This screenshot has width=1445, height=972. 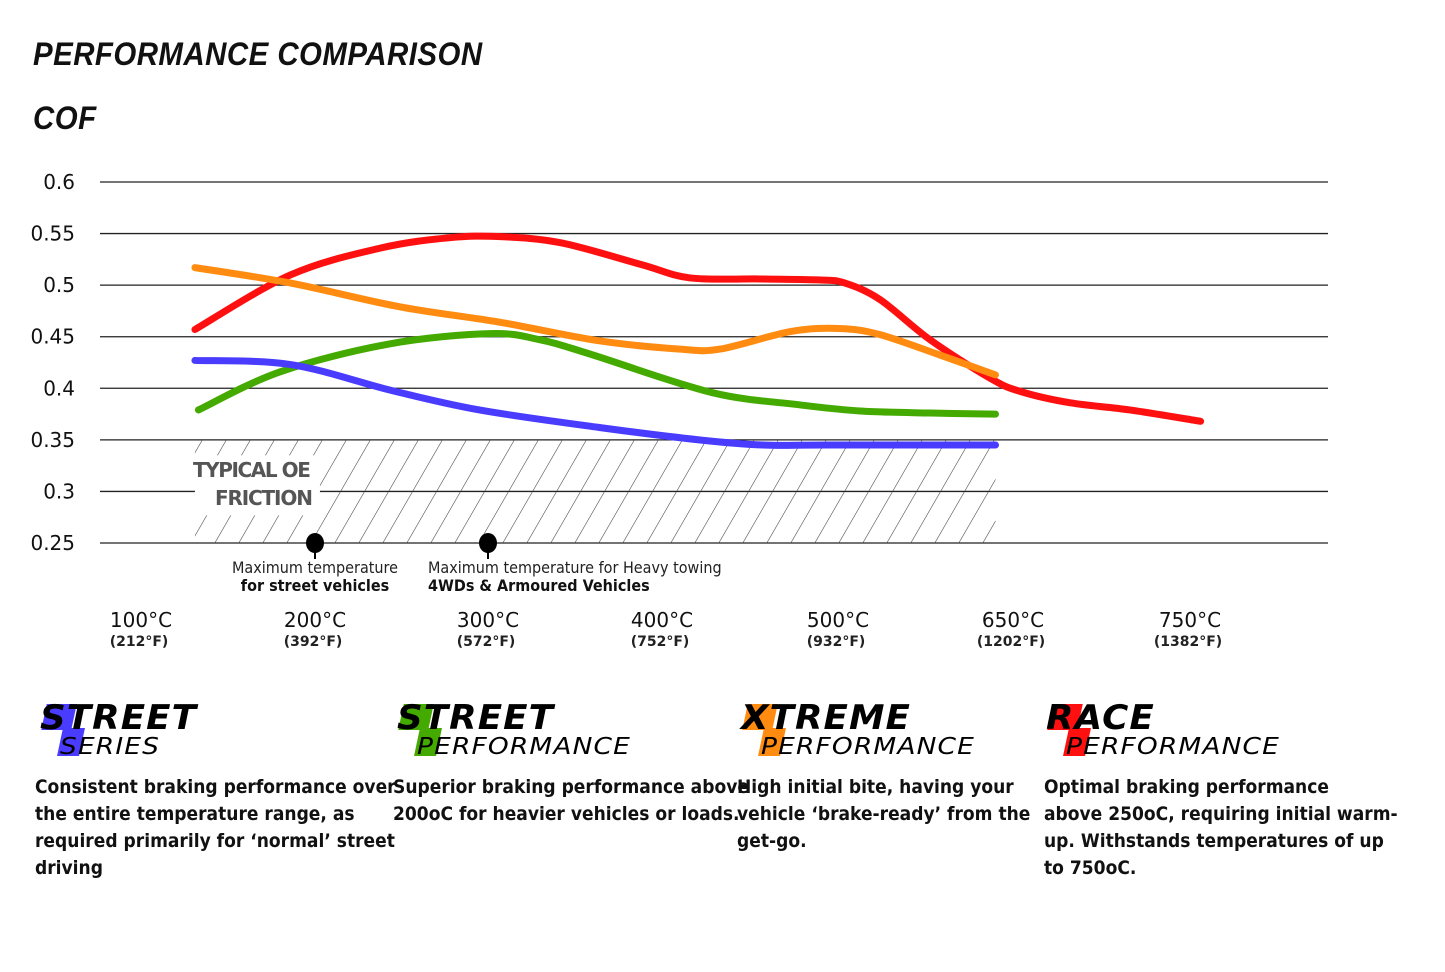 What do you see at coordinates (195, 814) in the screenshot?
I see `description-line: the entire temperature range, as` at bounding box center [195, 814].